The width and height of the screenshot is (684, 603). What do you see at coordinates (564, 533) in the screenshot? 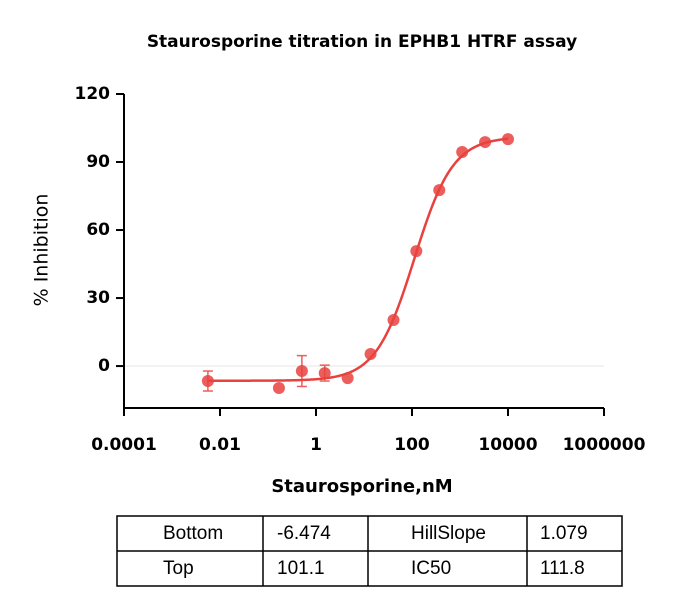
I see `table-cell: 1.079` at bounding box center [564, 533].